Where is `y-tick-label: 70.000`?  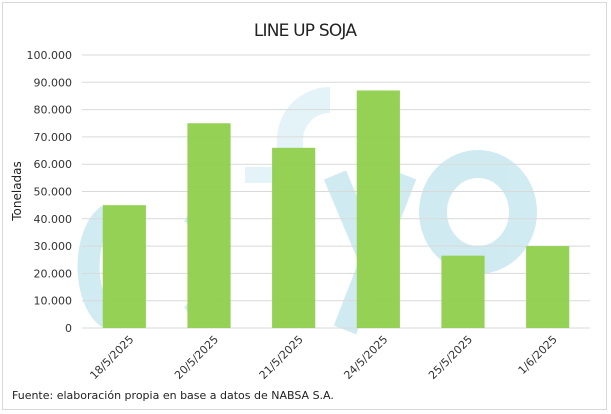 y-tick-label: 70.000 is located at coordinates (53, 137).